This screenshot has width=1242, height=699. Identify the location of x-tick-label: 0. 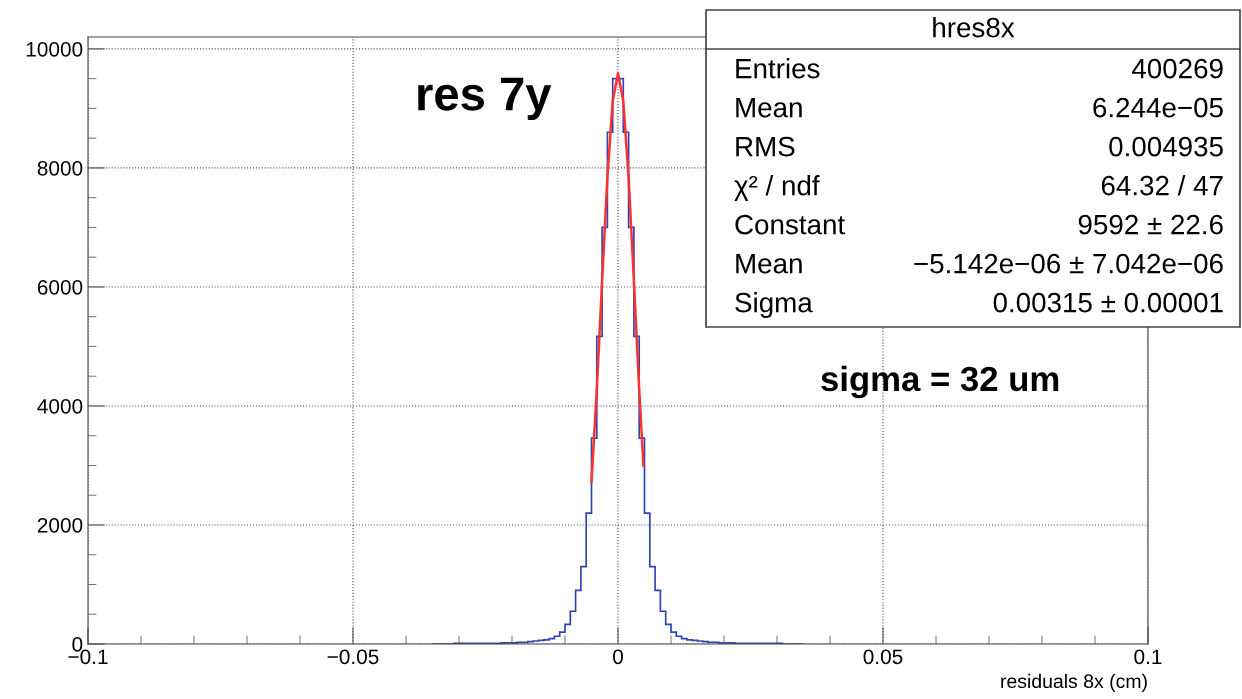
(618, 657).